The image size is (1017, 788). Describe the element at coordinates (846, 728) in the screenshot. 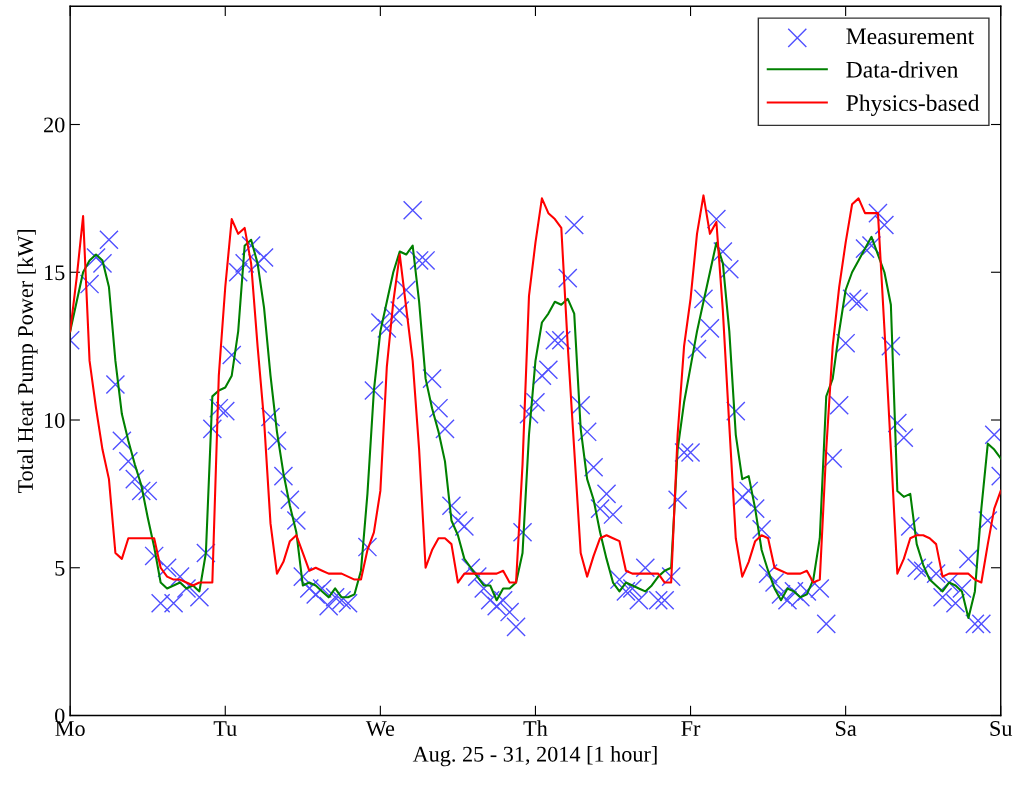

I see `x-tick-label: Sa` at that location.